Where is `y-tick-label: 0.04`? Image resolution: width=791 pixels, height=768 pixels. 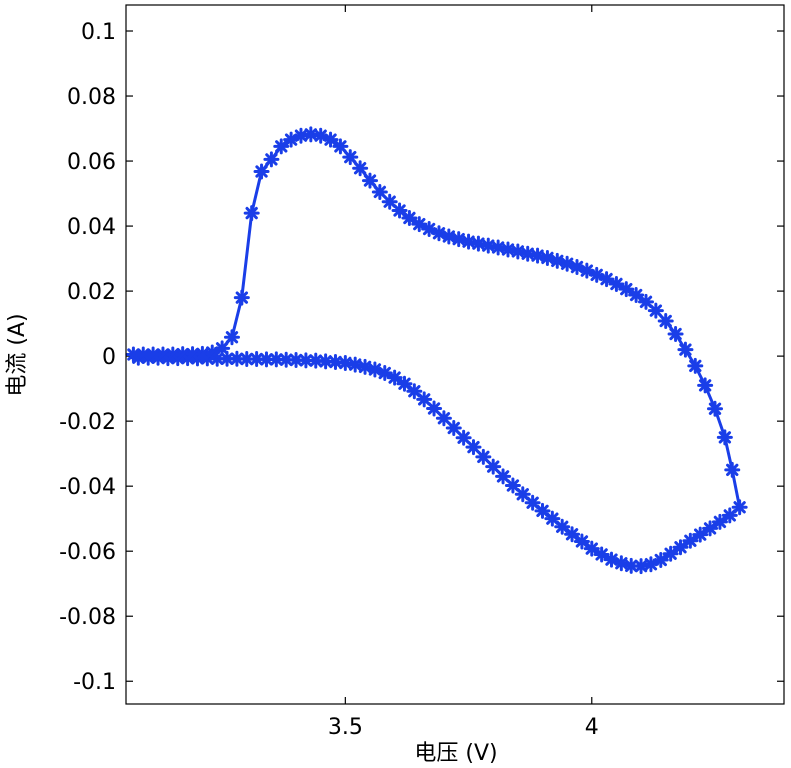
y-tick-label: 0.04 is located at coordinates (91, 227).